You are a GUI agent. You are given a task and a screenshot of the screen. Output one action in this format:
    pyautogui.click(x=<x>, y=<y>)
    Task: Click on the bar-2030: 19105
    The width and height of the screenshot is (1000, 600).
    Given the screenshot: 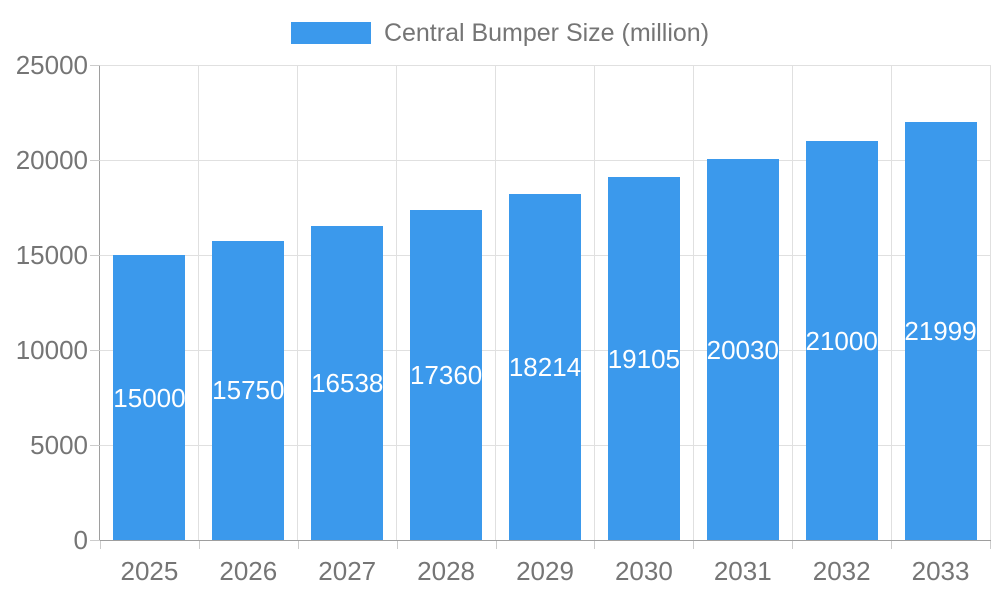 What is the action you would take?
    pyautogui.click(x=644, y=358)
    